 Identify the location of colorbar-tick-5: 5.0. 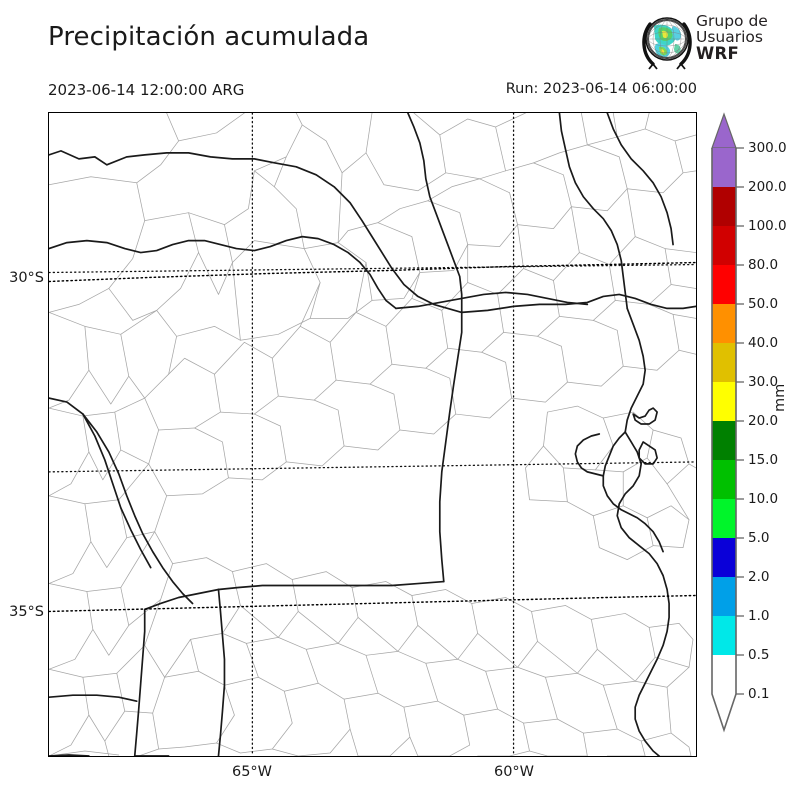
(759, 538).